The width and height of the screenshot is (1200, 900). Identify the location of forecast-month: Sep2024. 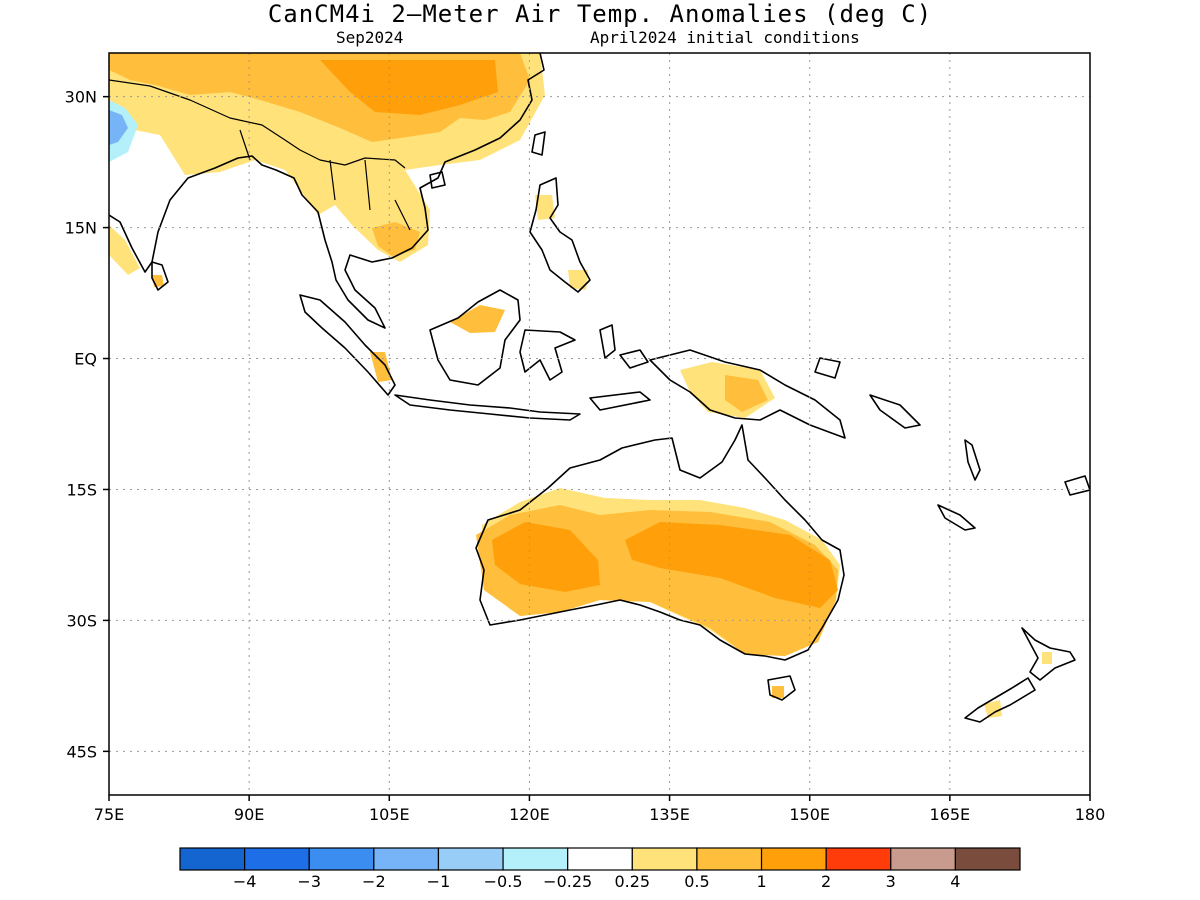
(370, 37).